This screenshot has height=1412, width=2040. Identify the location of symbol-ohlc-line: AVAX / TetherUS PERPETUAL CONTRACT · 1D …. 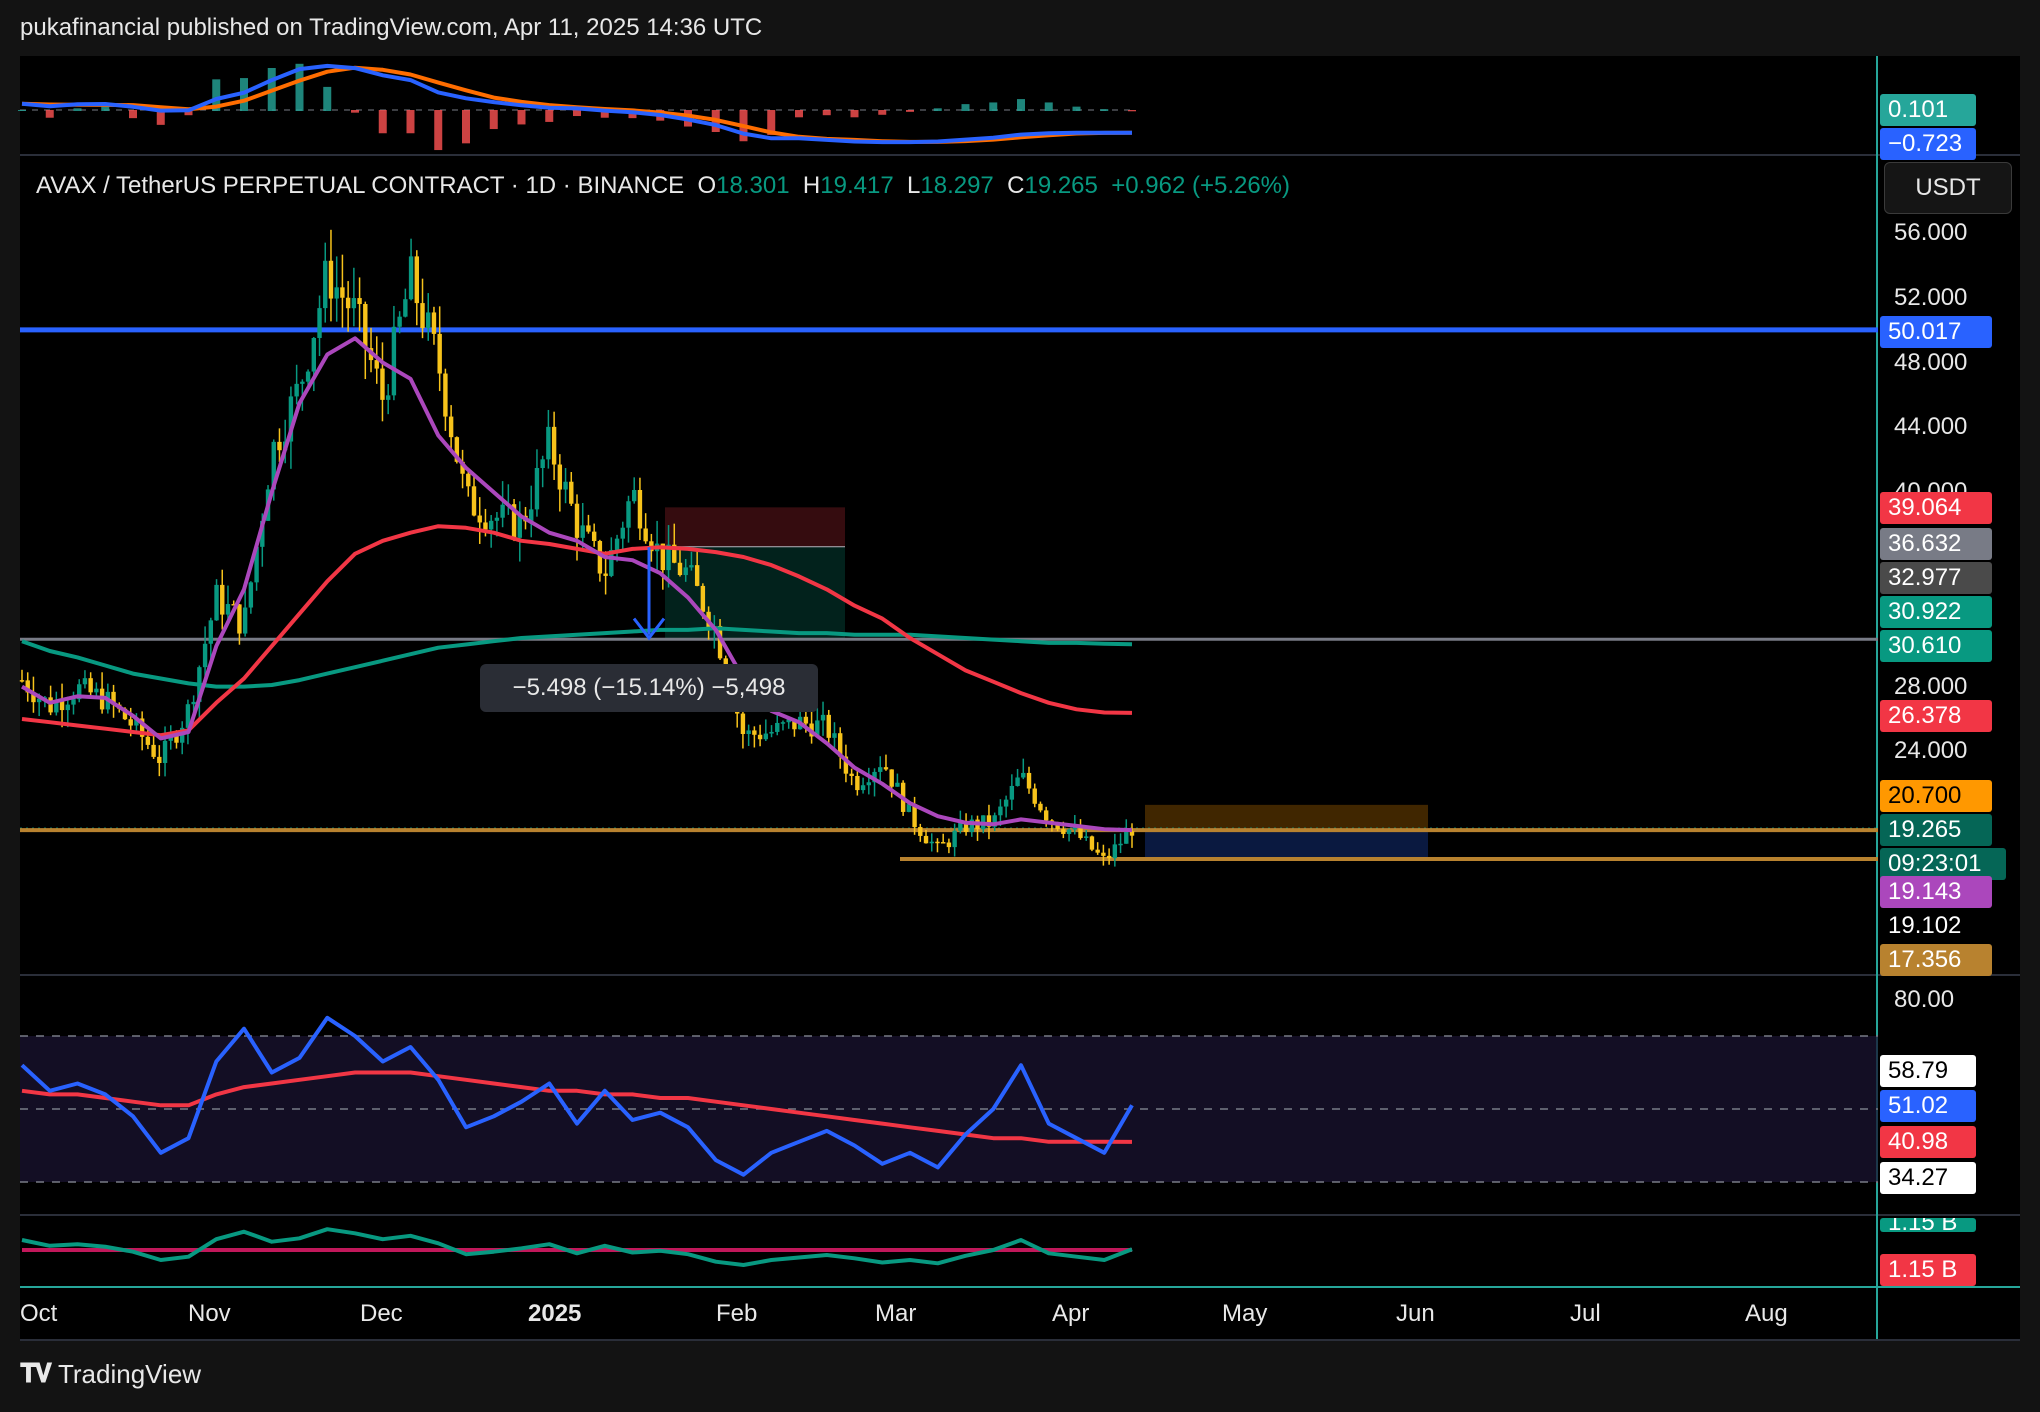
(663, 186).